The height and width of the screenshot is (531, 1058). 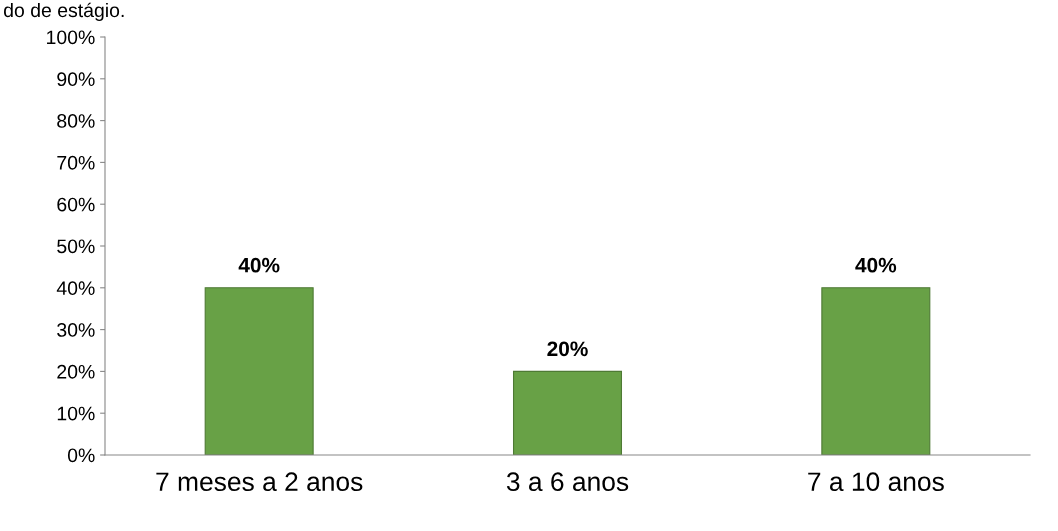 What do you see at coordinates (76, 162) in the screenshot?
I see `y-tick-label: 70%` at bounding box center [76, 162].